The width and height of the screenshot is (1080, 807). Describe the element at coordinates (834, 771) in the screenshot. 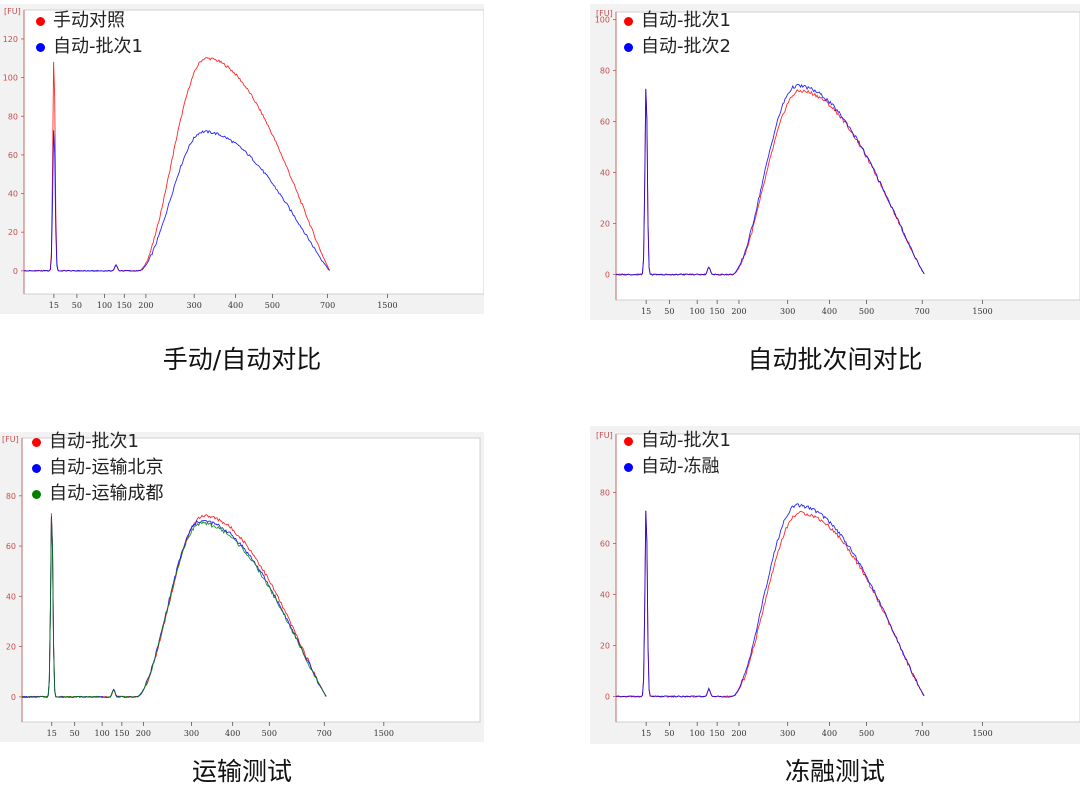

I see `chart-caption-4: 冻融测试` at that location.